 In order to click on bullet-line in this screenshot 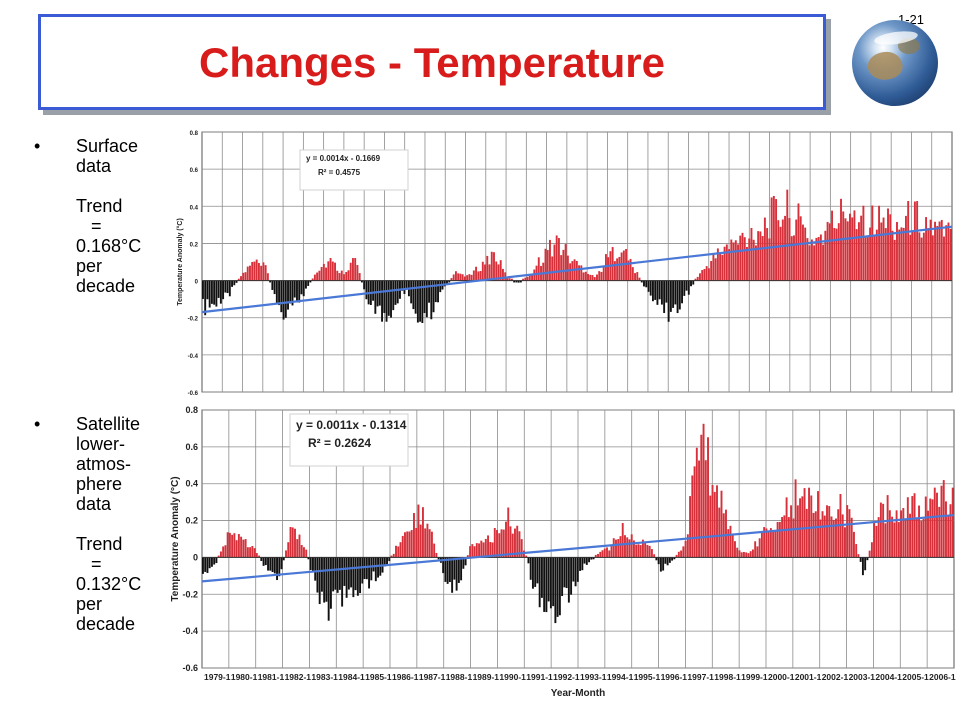, I will do `click(108, 186)`.